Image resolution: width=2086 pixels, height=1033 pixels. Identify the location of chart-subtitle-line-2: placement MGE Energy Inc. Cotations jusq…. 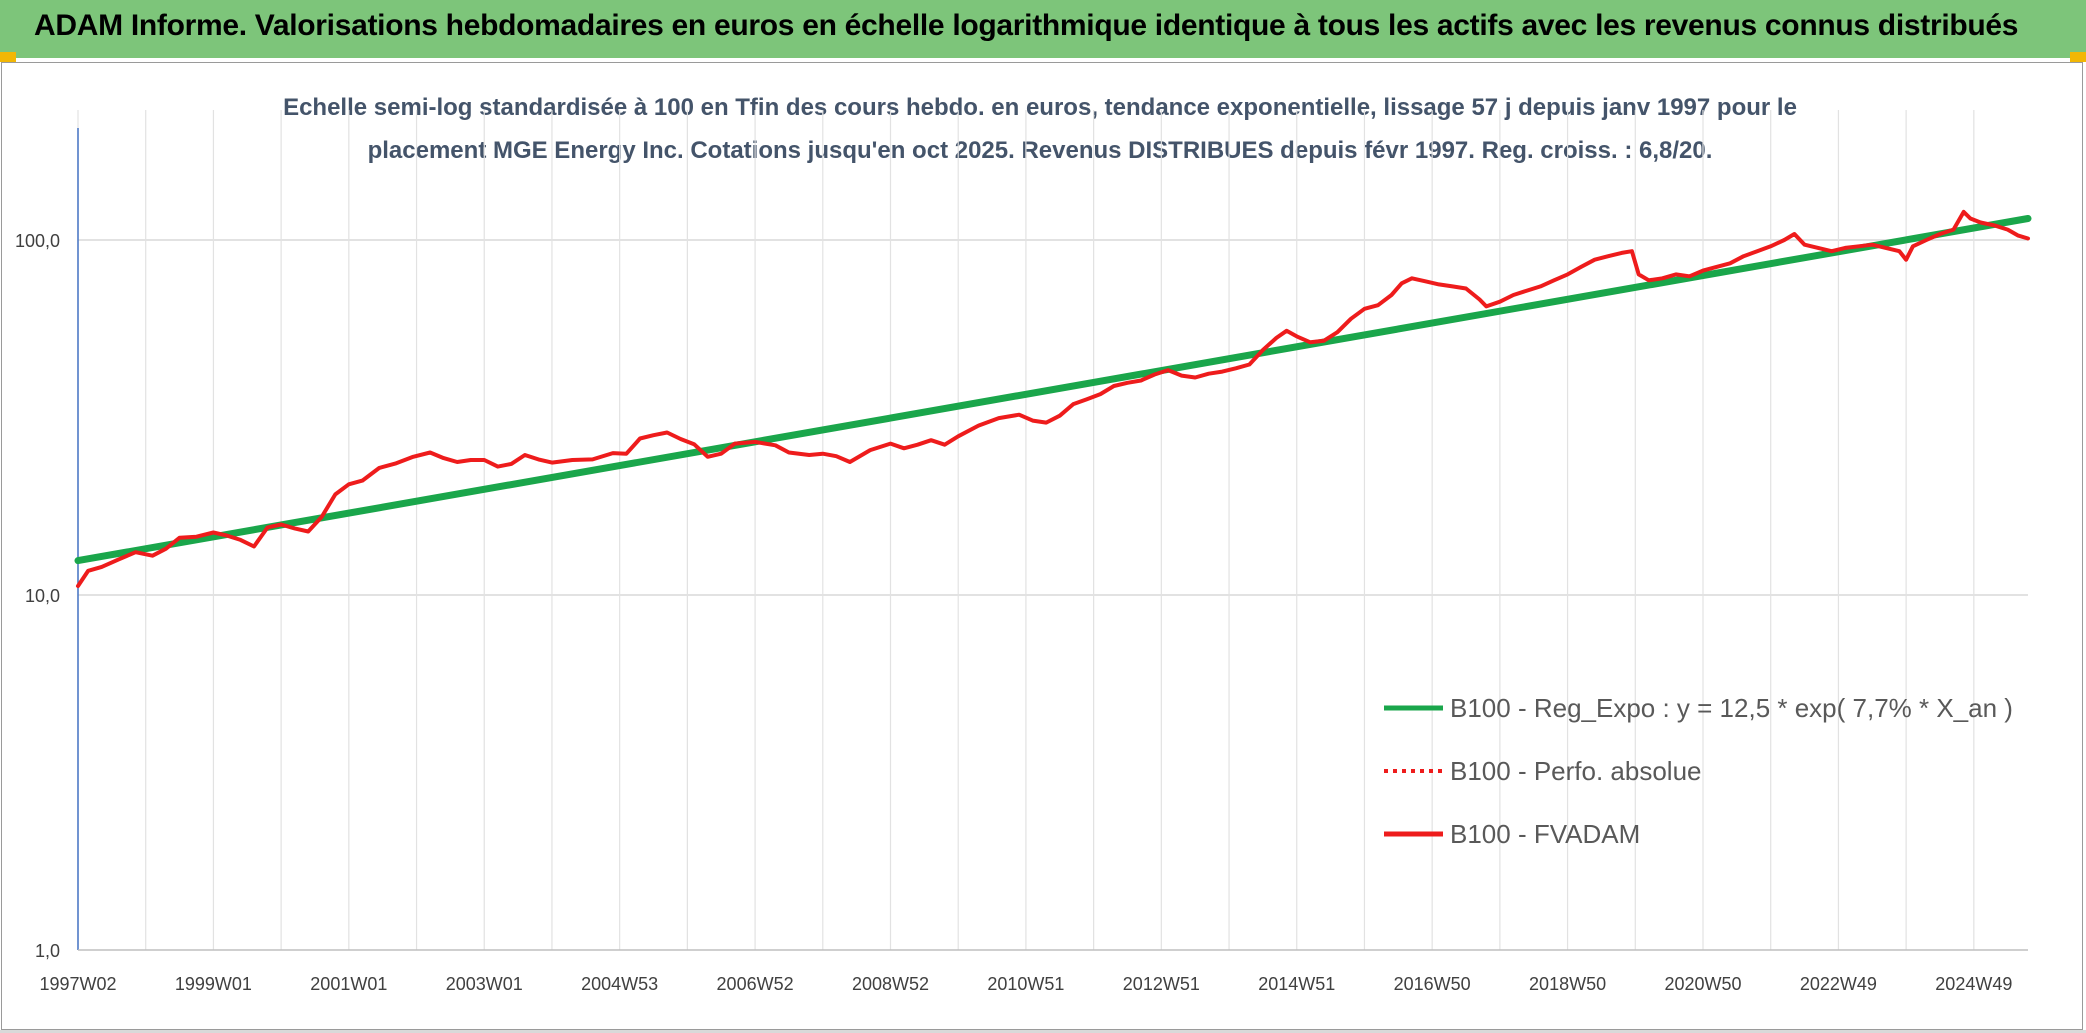
(1040, 150).